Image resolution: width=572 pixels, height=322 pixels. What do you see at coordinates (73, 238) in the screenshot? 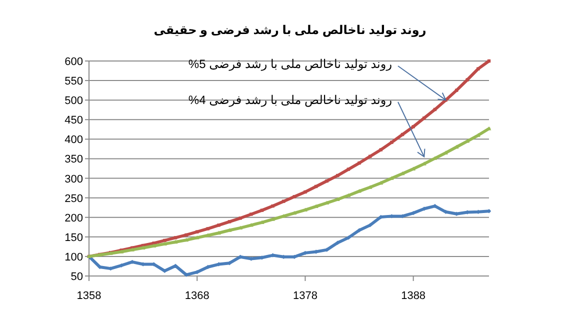
I see `y-tick-label: 150` at bounding box center [73, 238].